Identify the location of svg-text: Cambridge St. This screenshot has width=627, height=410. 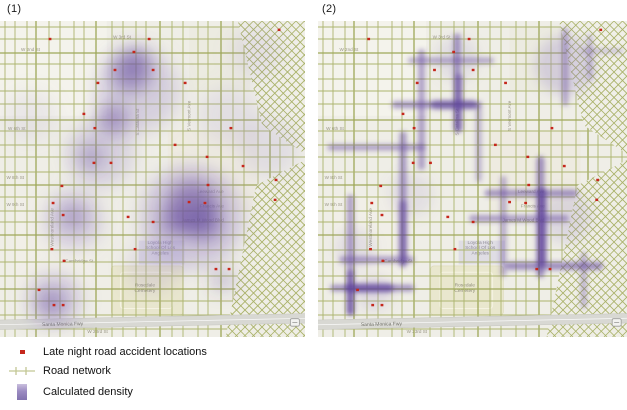
(79, 261).